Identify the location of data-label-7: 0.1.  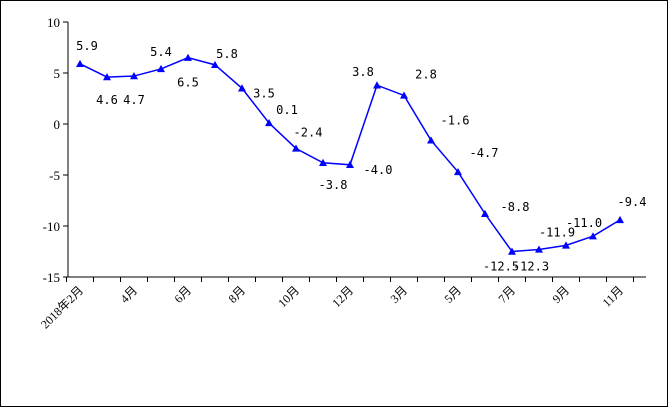
(287, 110).